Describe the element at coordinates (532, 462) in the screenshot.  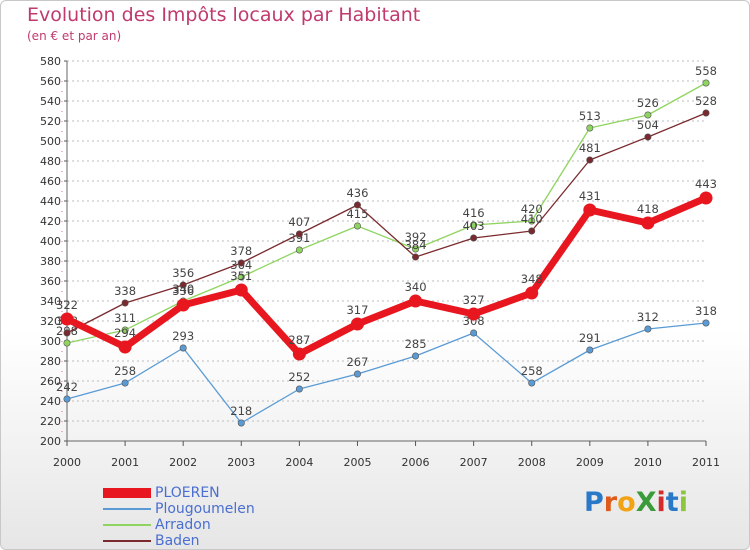
I see `x-tick-label: 2008` at that location.